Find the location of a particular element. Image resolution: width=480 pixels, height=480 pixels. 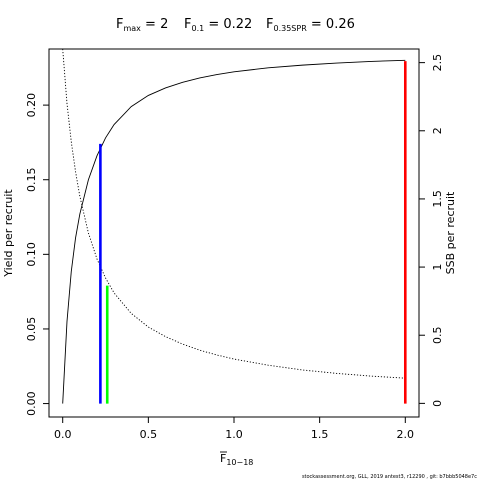

y-axis-left: 0.00 0.05 0.10 0.15 0.20 is located at coordinates (37, 254).